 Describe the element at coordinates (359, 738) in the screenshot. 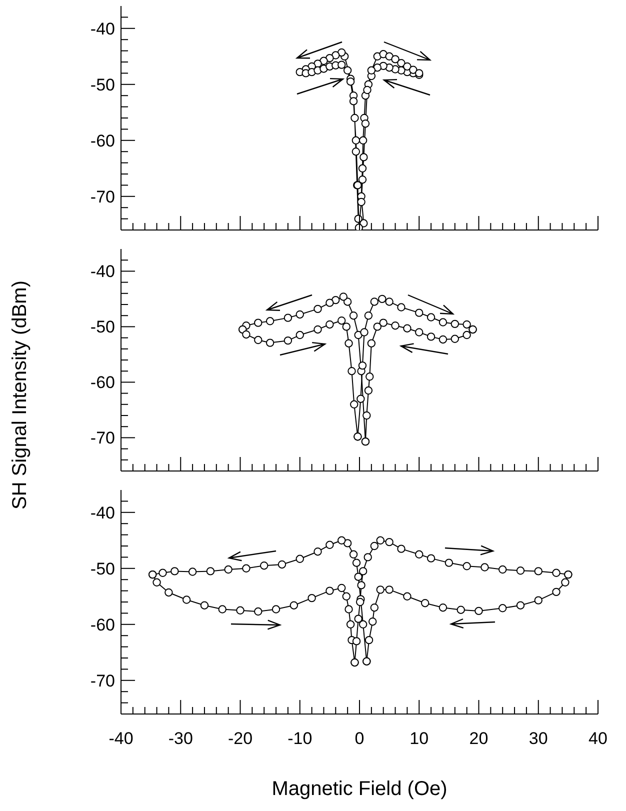

I see `x-tick-label: 0` at that location.